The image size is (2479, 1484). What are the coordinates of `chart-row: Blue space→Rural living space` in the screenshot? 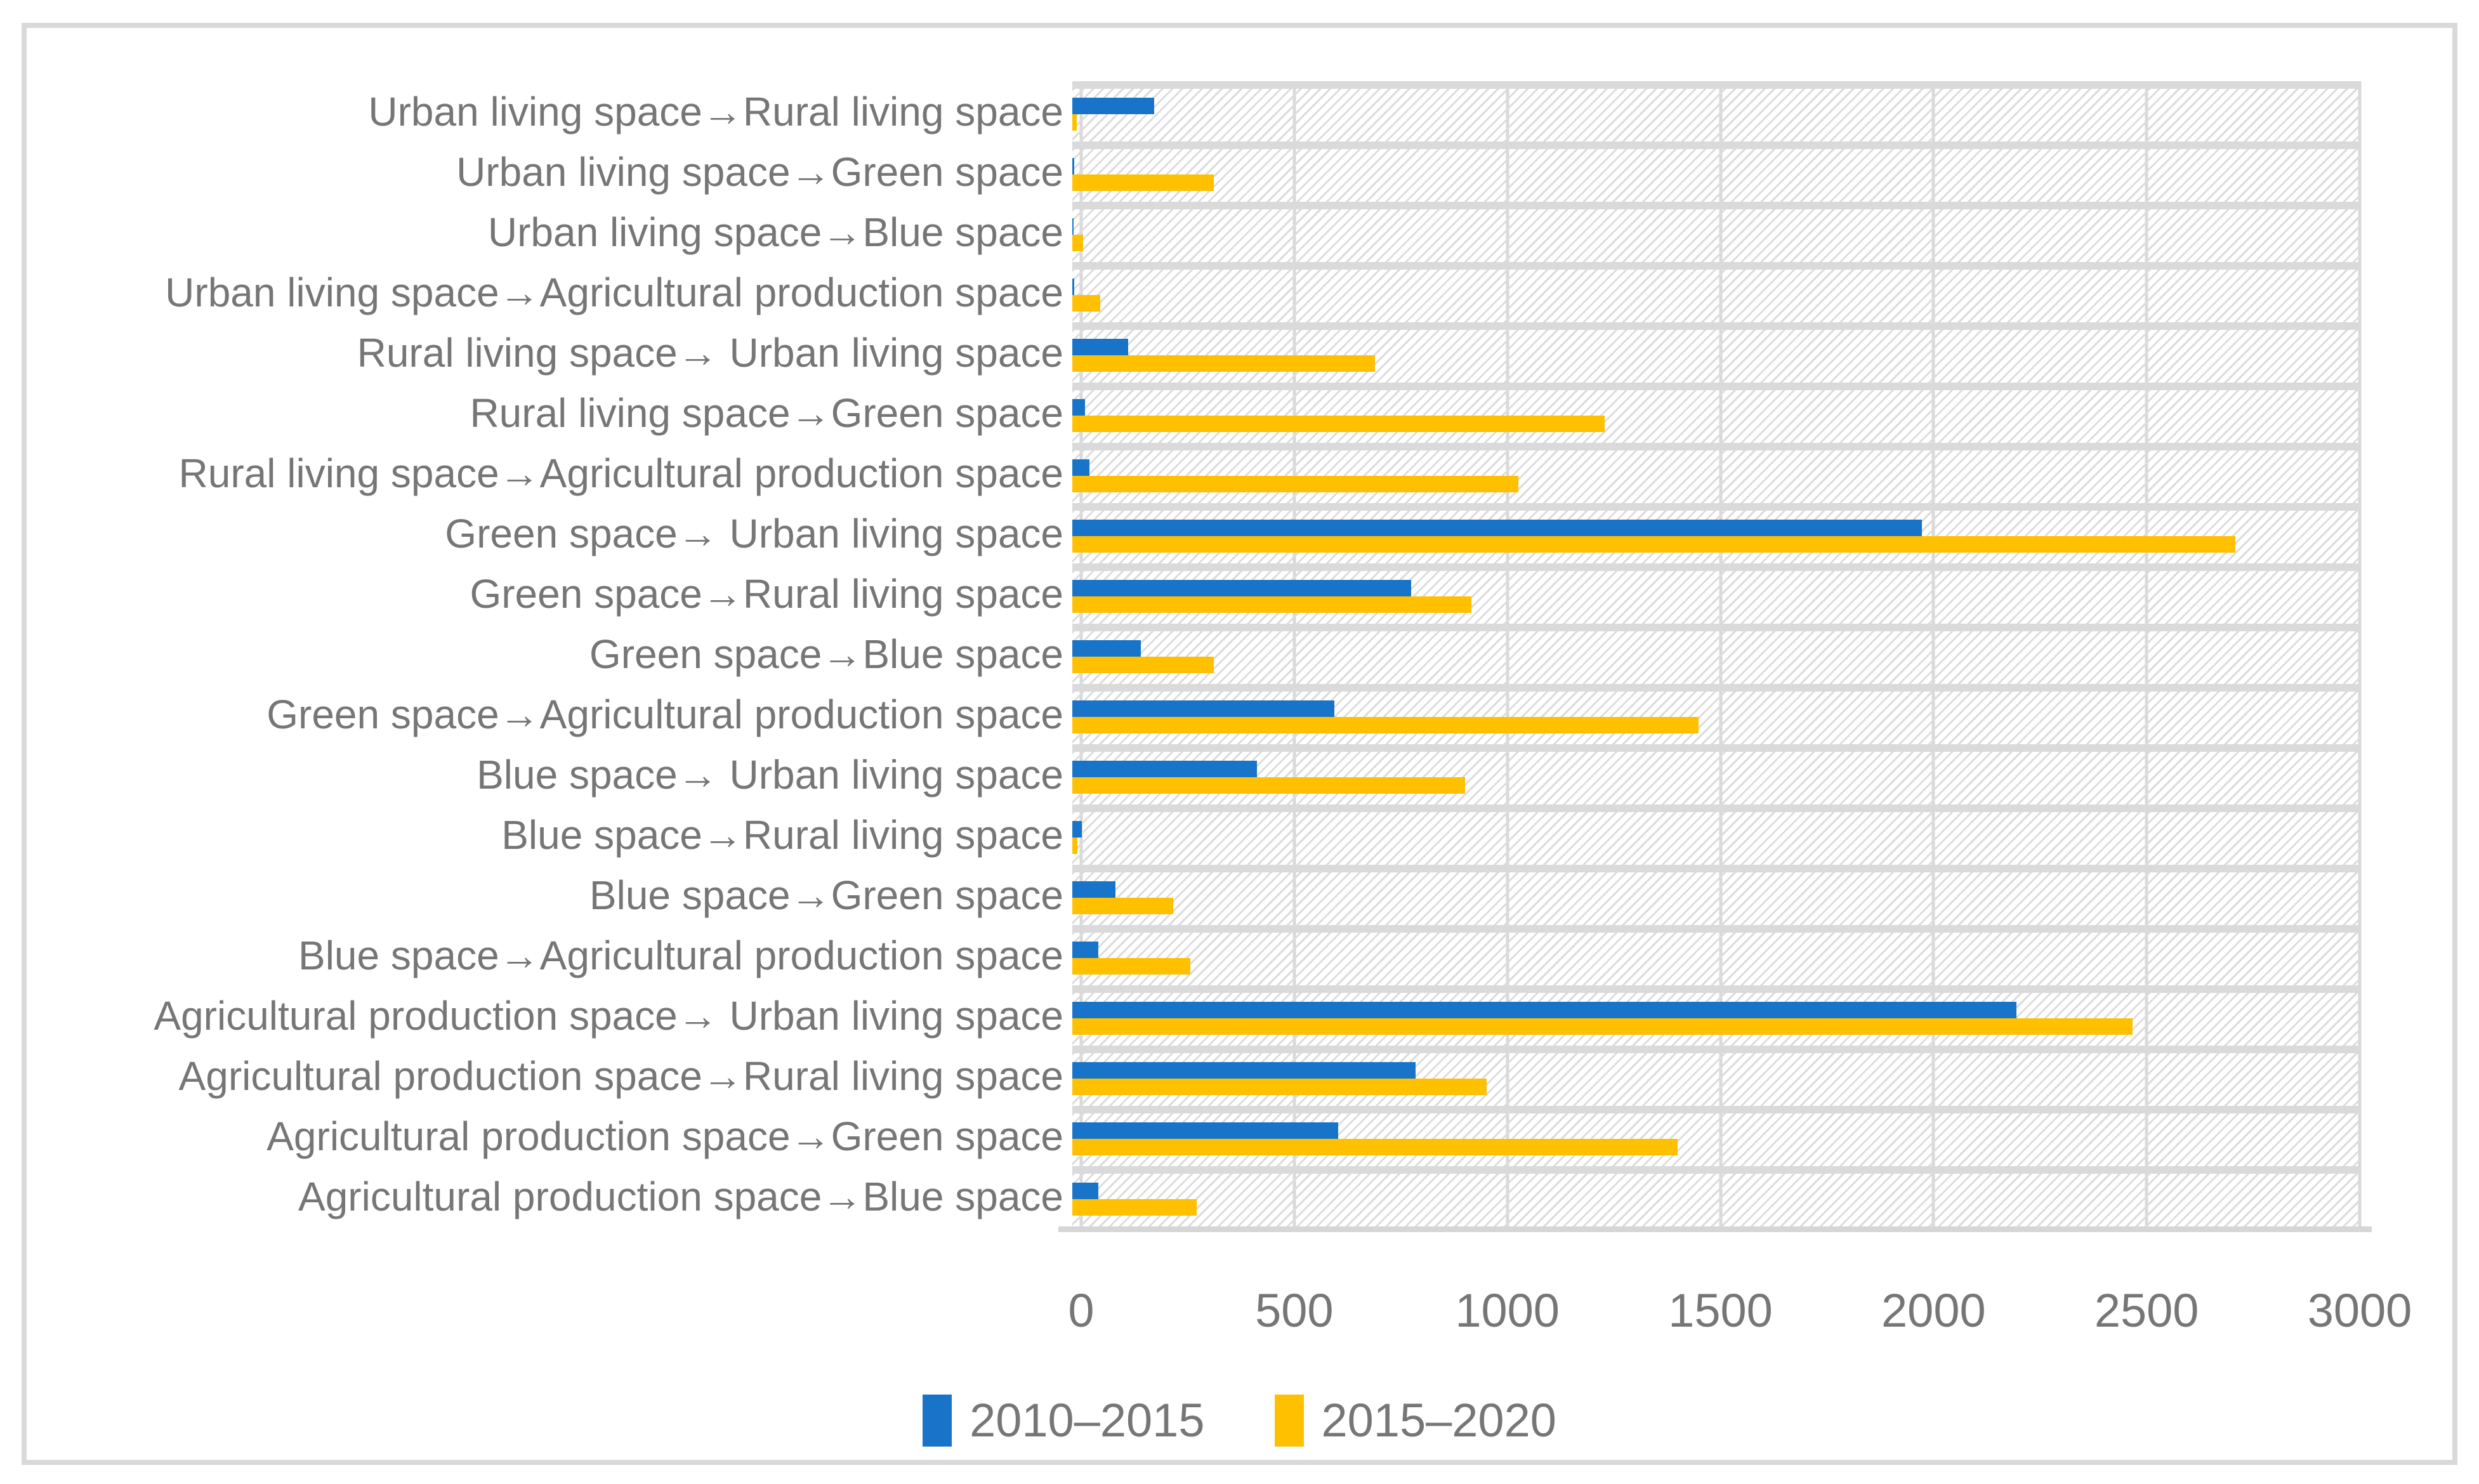 It's located at (1192, 834).